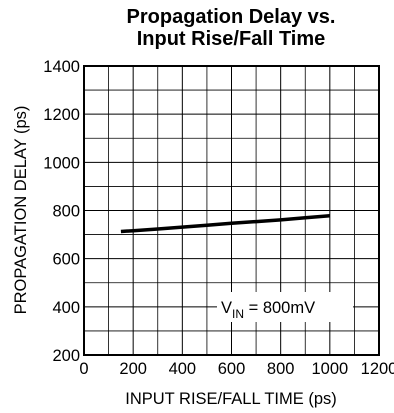 This screenshot has width=394, height=413. I want to click on annotation-background, so click(285, 307).